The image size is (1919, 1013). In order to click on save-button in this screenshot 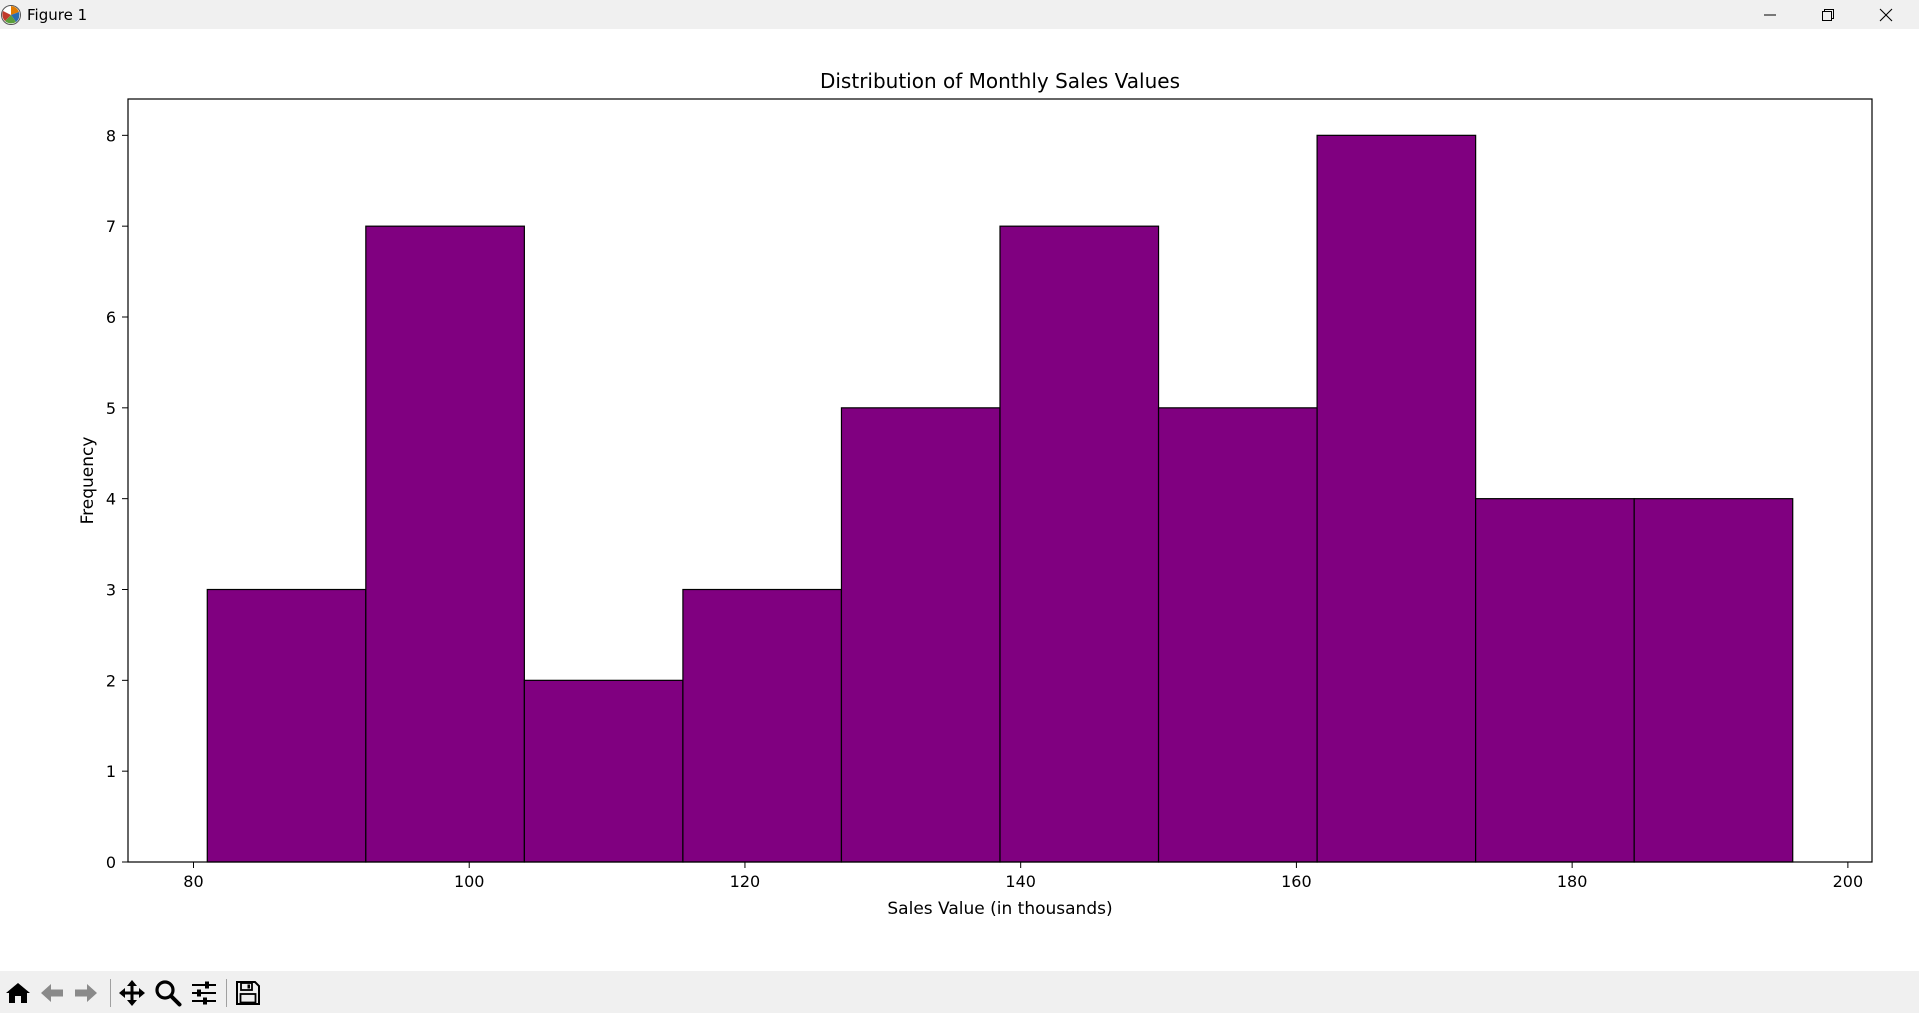, I will do `click(248, 993)`.